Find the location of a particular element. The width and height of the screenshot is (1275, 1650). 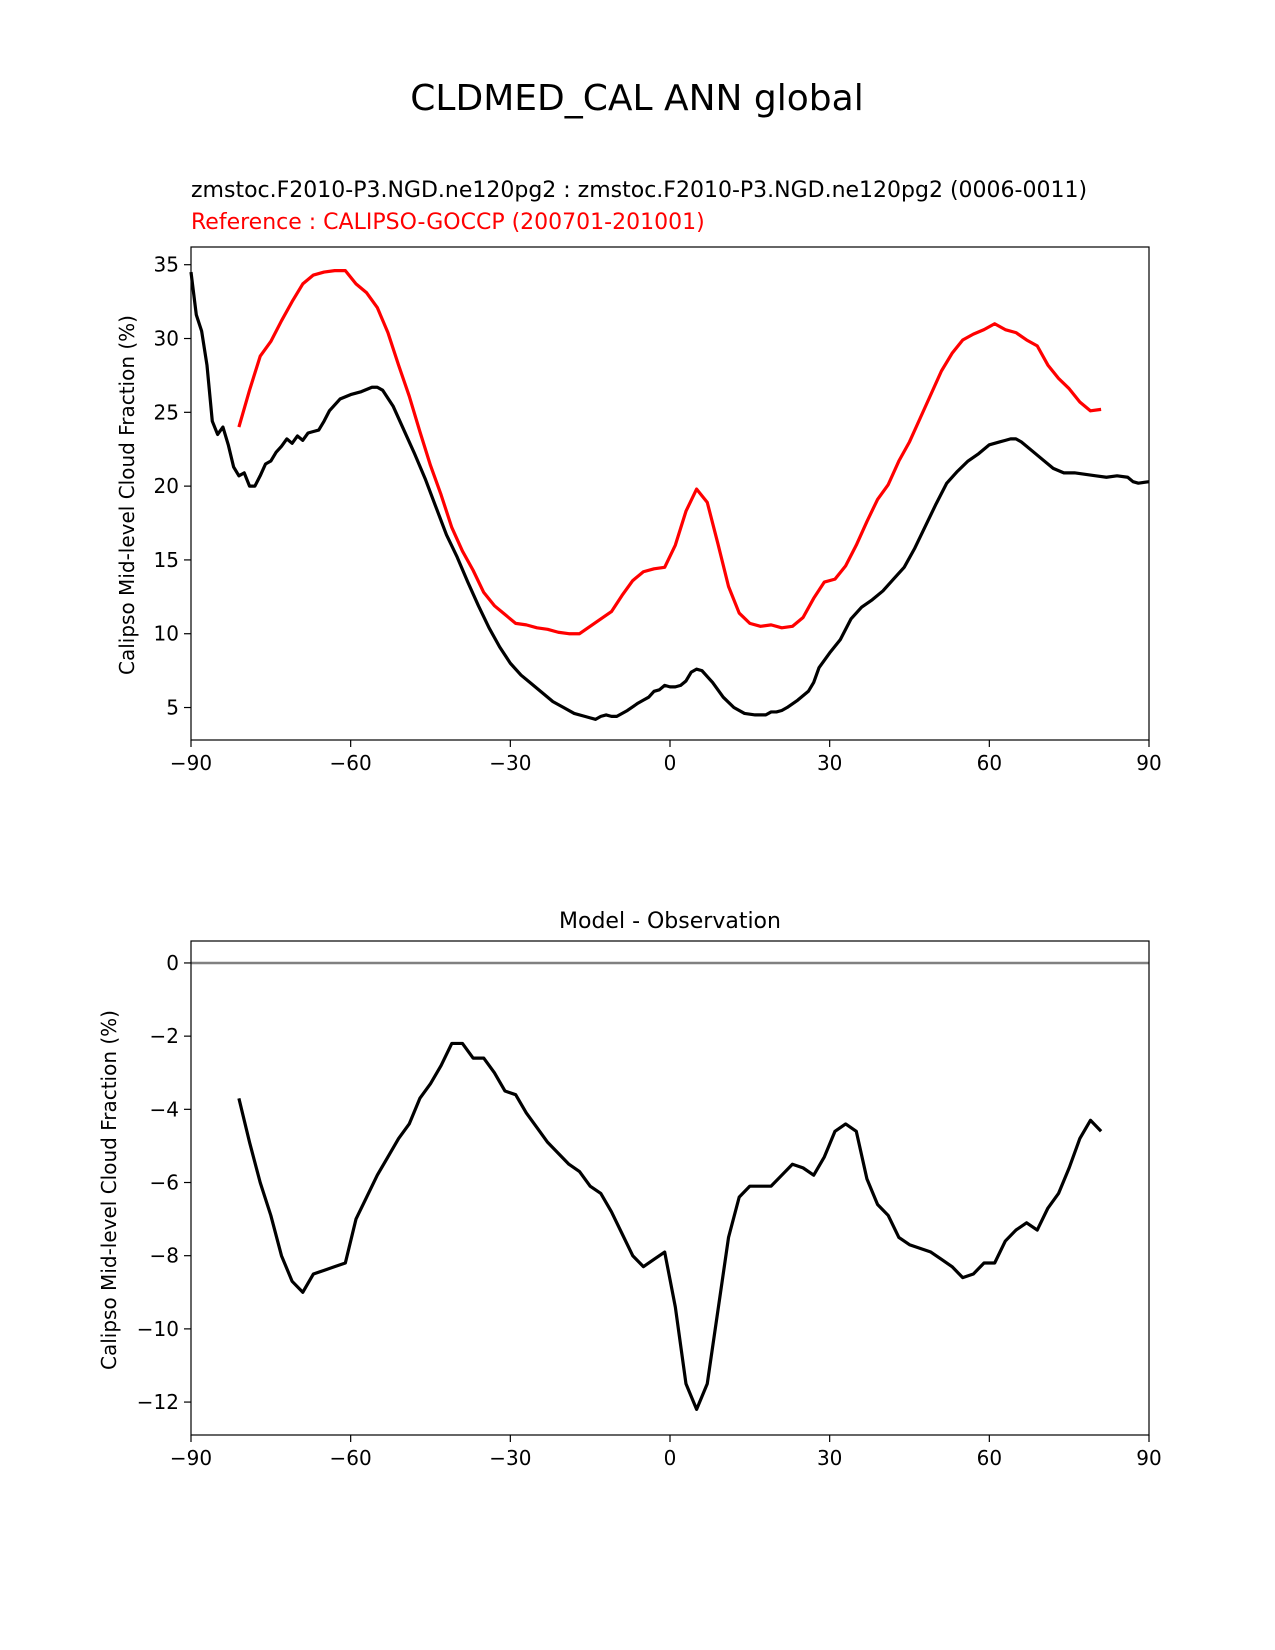

bottom-panel-ytick-label: −8 is located at coordinates (164, 1256).